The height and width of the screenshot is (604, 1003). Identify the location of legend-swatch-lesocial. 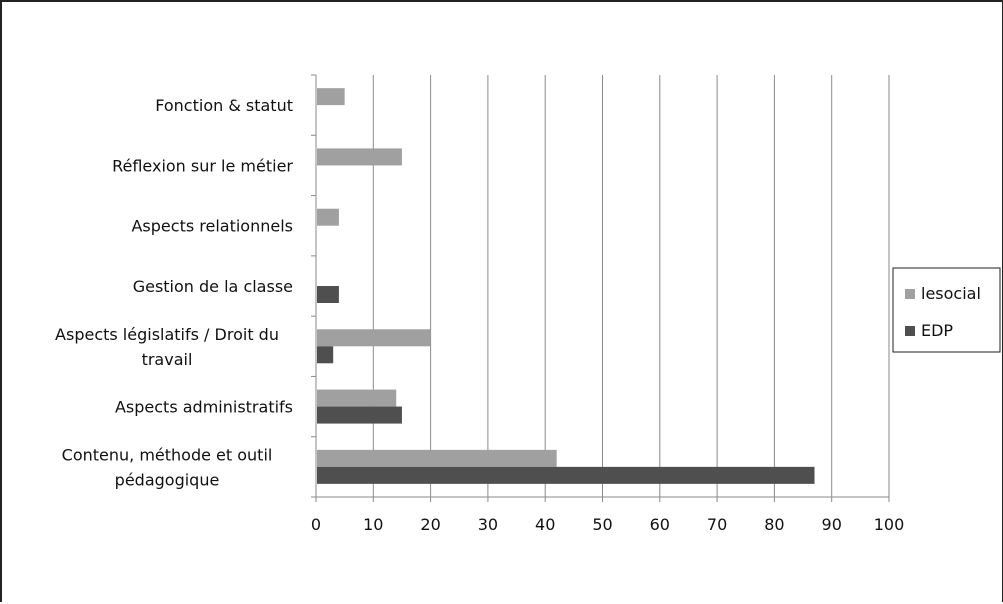
(910, 294).